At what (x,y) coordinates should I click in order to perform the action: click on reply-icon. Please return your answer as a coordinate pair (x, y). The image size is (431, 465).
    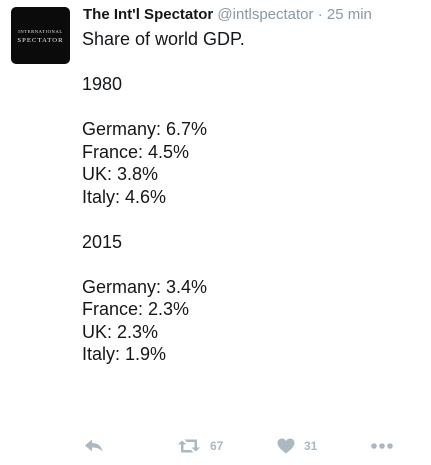
    Looking at the image, I should click on (94, 446).